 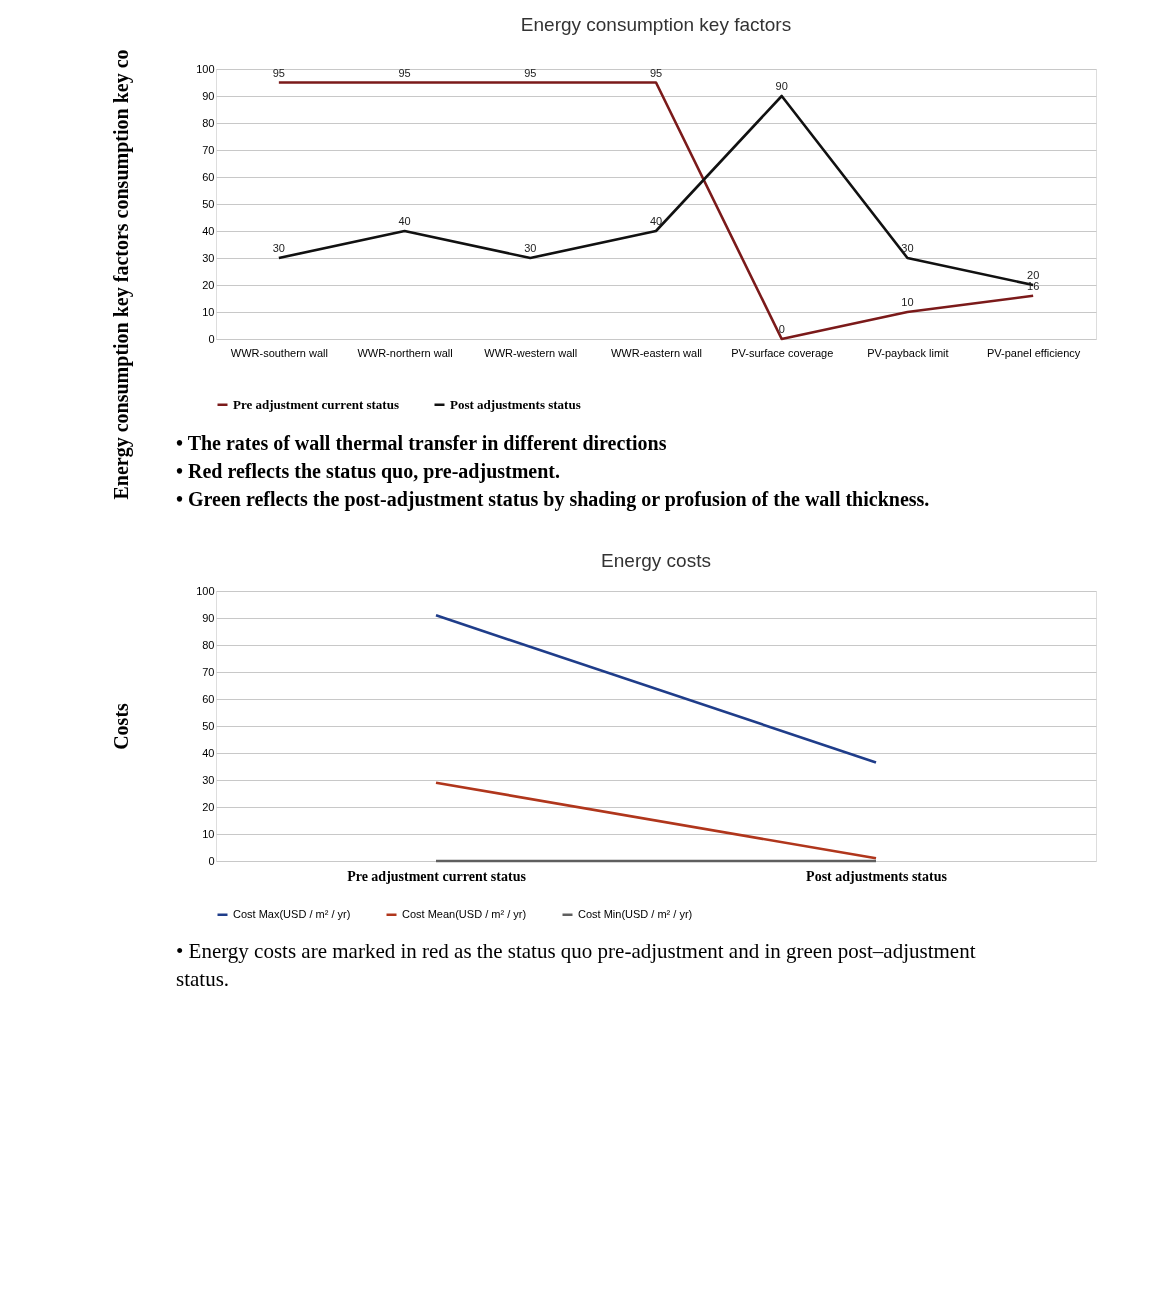 What do you see at coordinates (120, 726) in the screenshot?
I see `y-axis-title: Costs` at bounding box center [120, 726].